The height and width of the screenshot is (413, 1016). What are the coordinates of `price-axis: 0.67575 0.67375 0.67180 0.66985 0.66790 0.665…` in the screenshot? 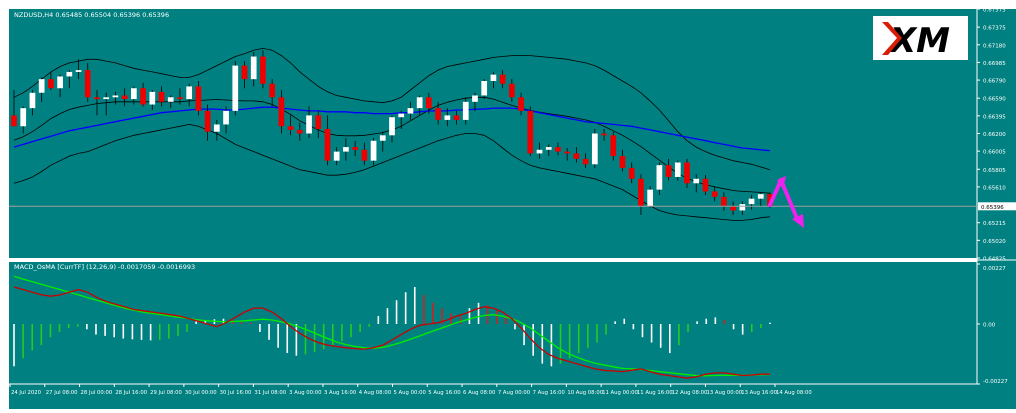 It's located at (996, 135).